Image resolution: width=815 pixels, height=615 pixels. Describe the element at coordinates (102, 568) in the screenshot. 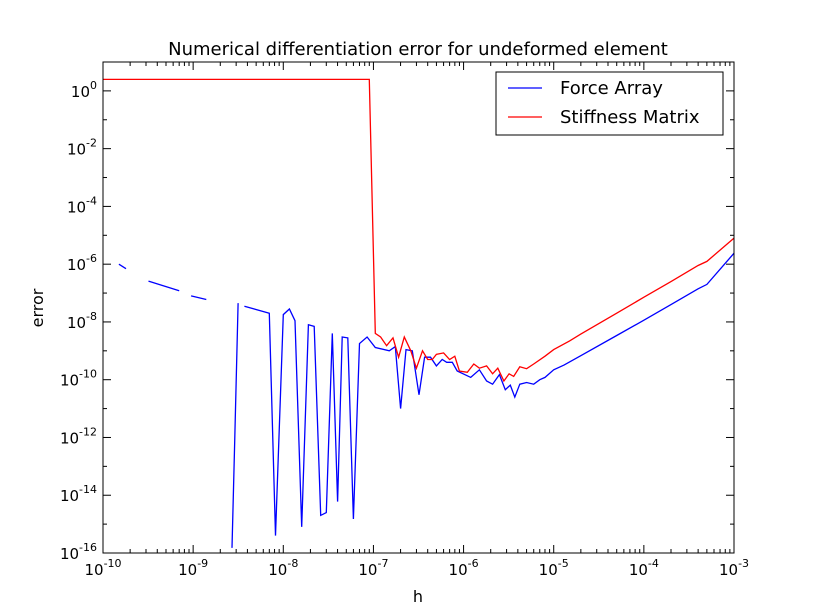

I see `x-tick-label: 10⁻¹⁰` at that location.